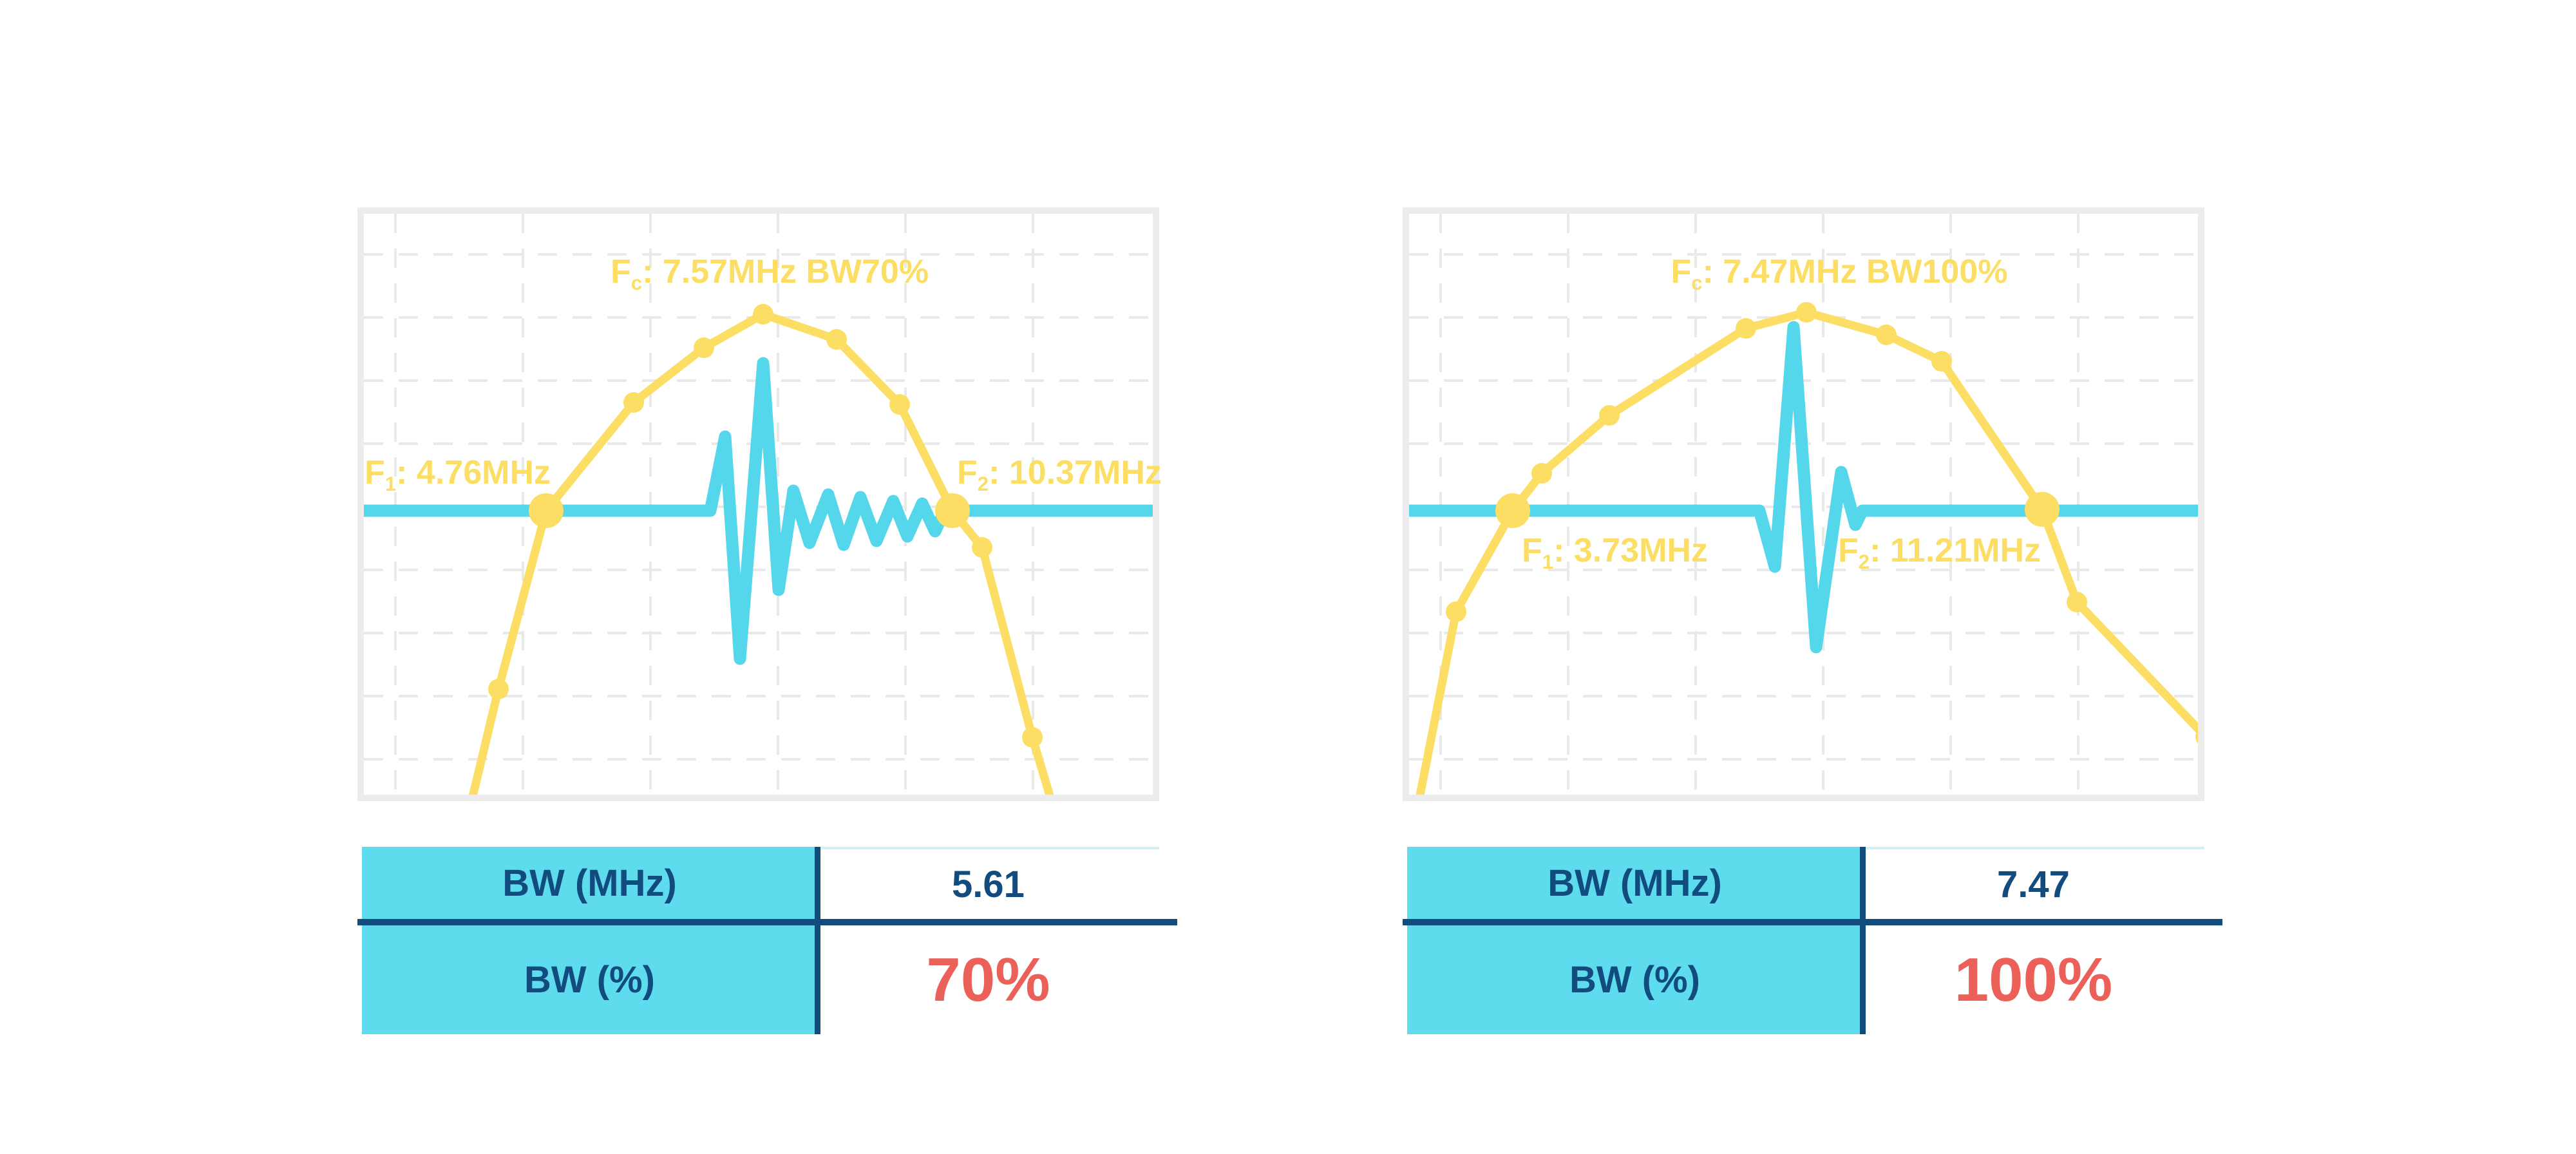 This screenshot has height=1154, width=2576. I want to click on bandwidth-table: BW (MHz) 5.61 BW (%) 70%, so click(767, 941).